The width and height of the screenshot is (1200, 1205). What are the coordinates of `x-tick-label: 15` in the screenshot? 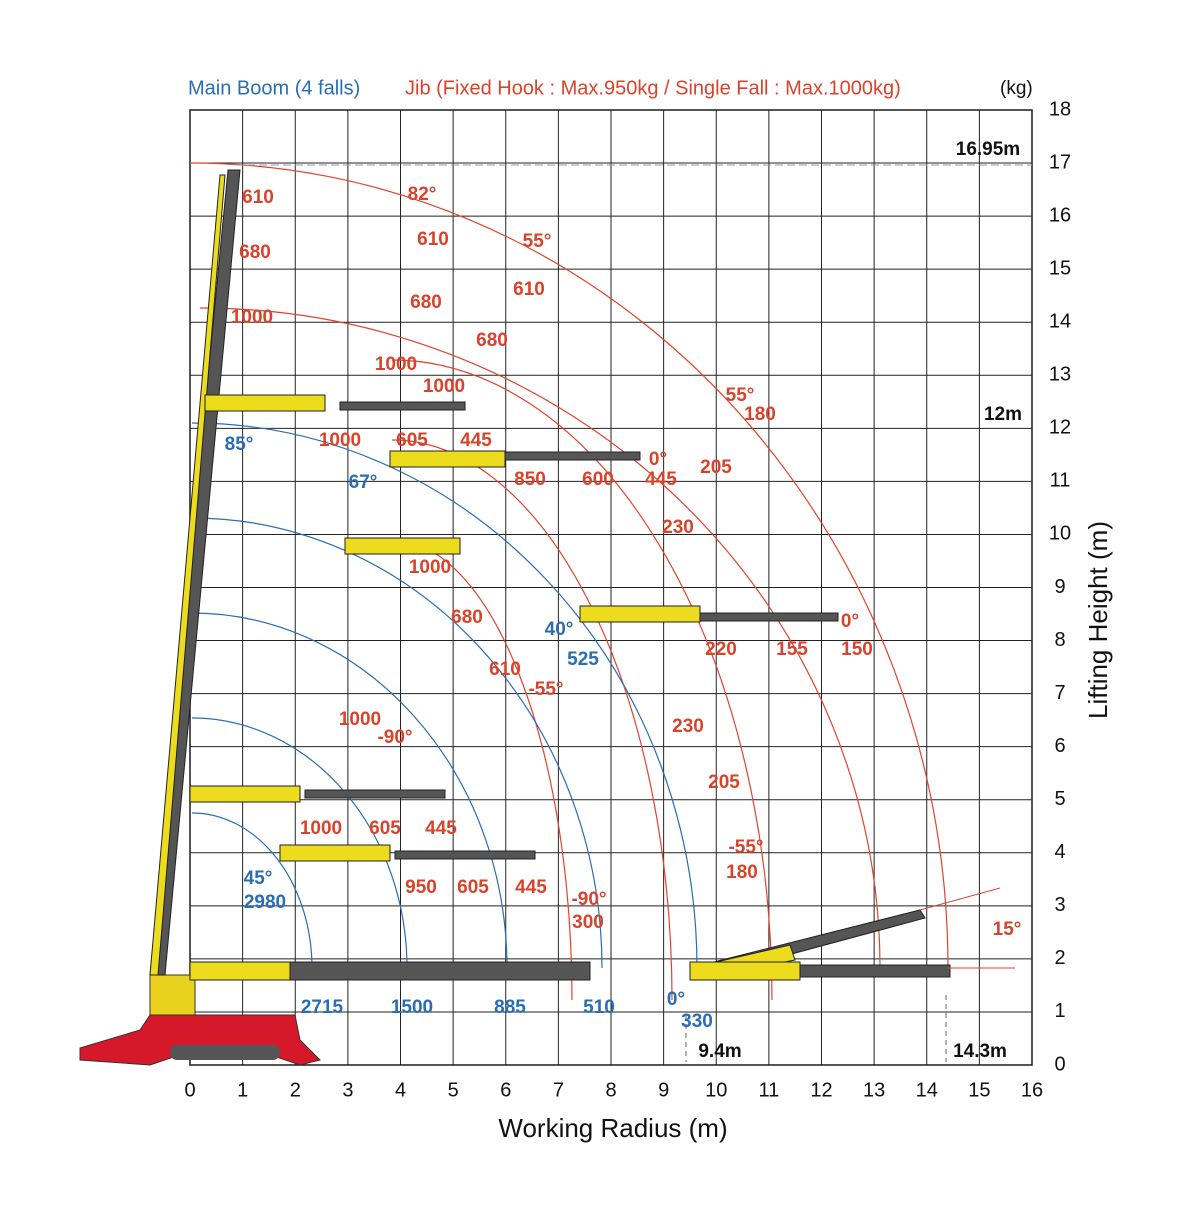 It's located at (979, 1090).